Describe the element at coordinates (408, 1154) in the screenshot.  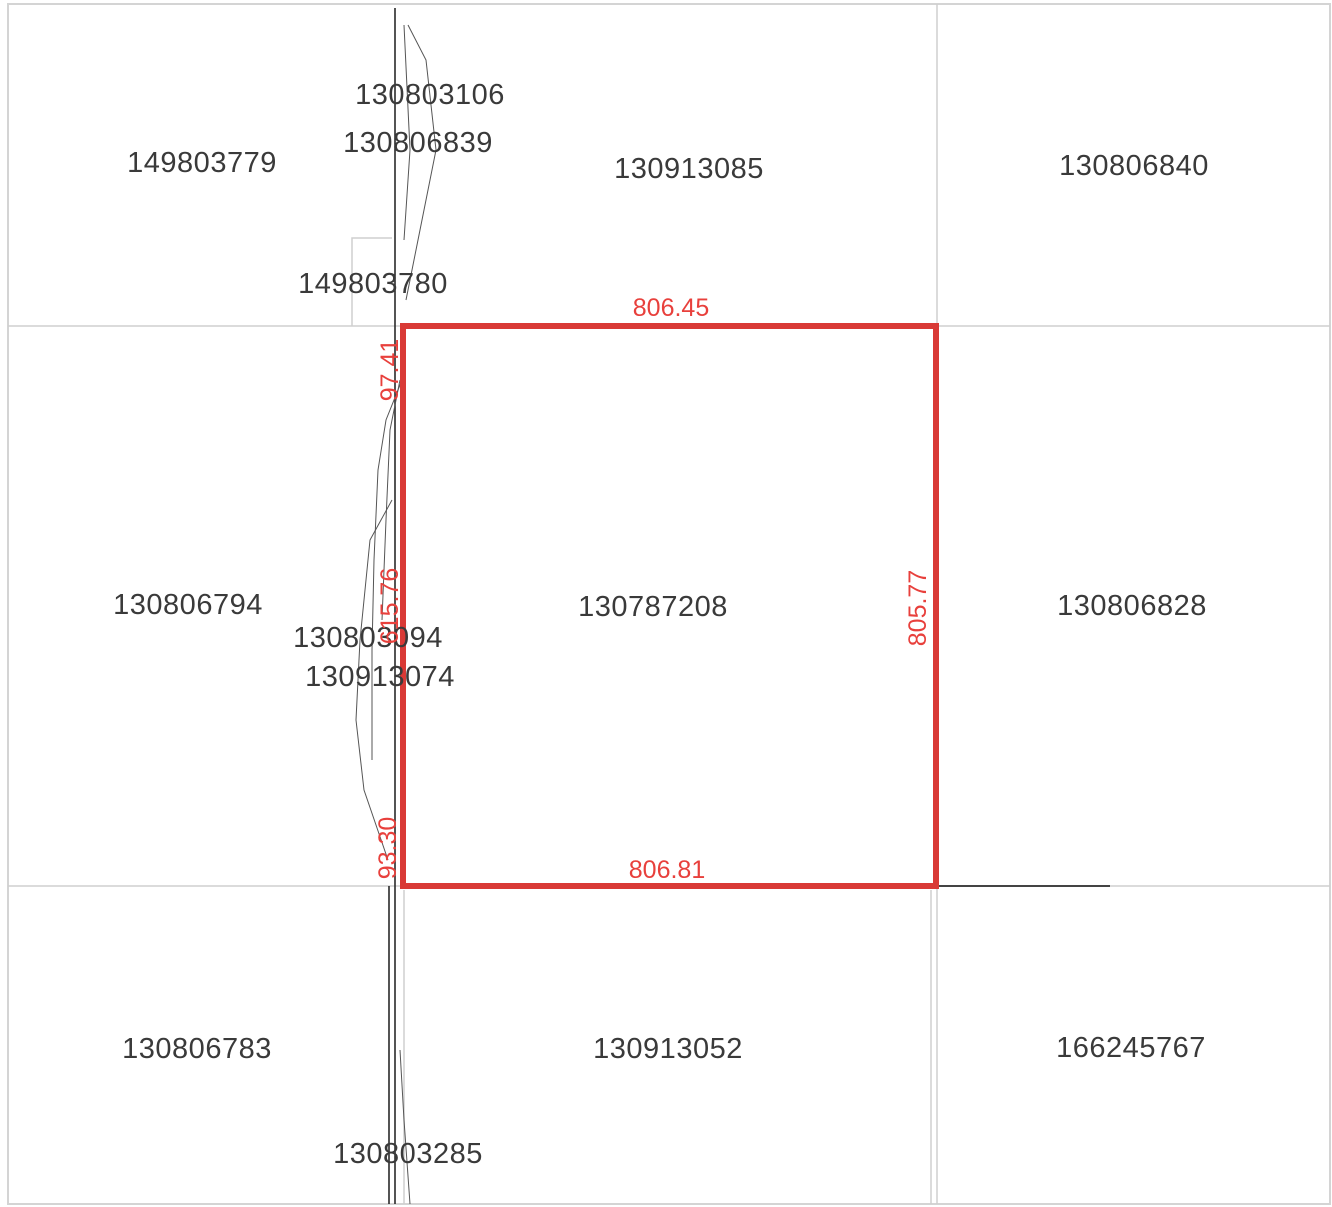
I see `parcel-label-130803285: 130803285` at that location.